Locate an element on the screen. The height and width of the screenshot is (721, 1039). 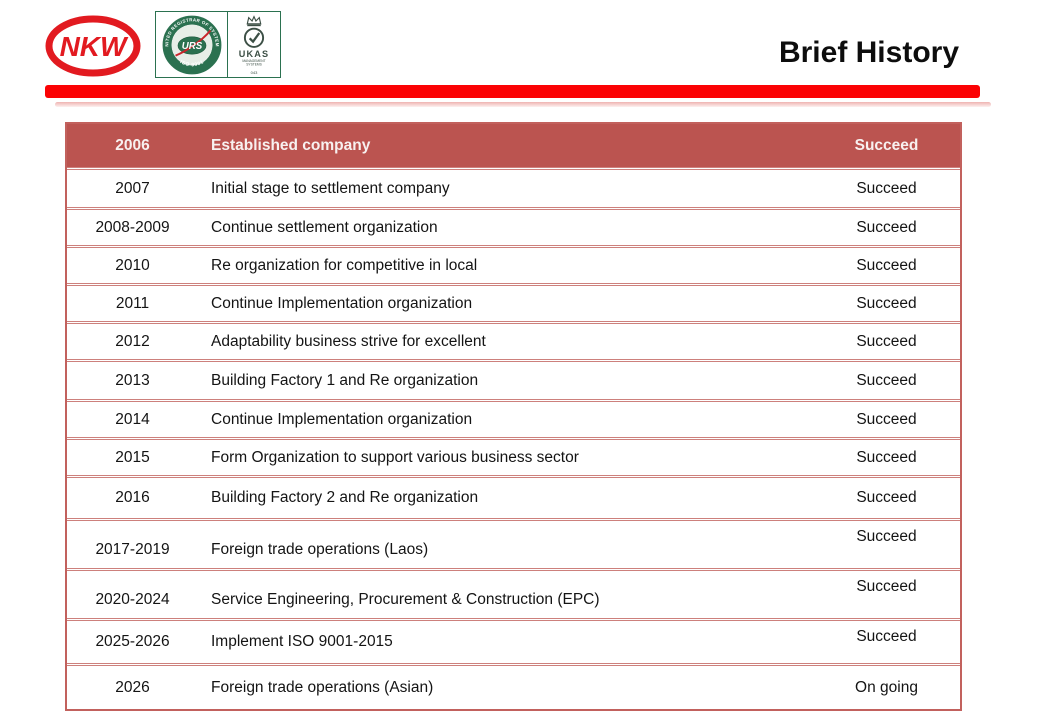
ukas-sub1: MANAGEMENT is located at coordinates (253, 60).